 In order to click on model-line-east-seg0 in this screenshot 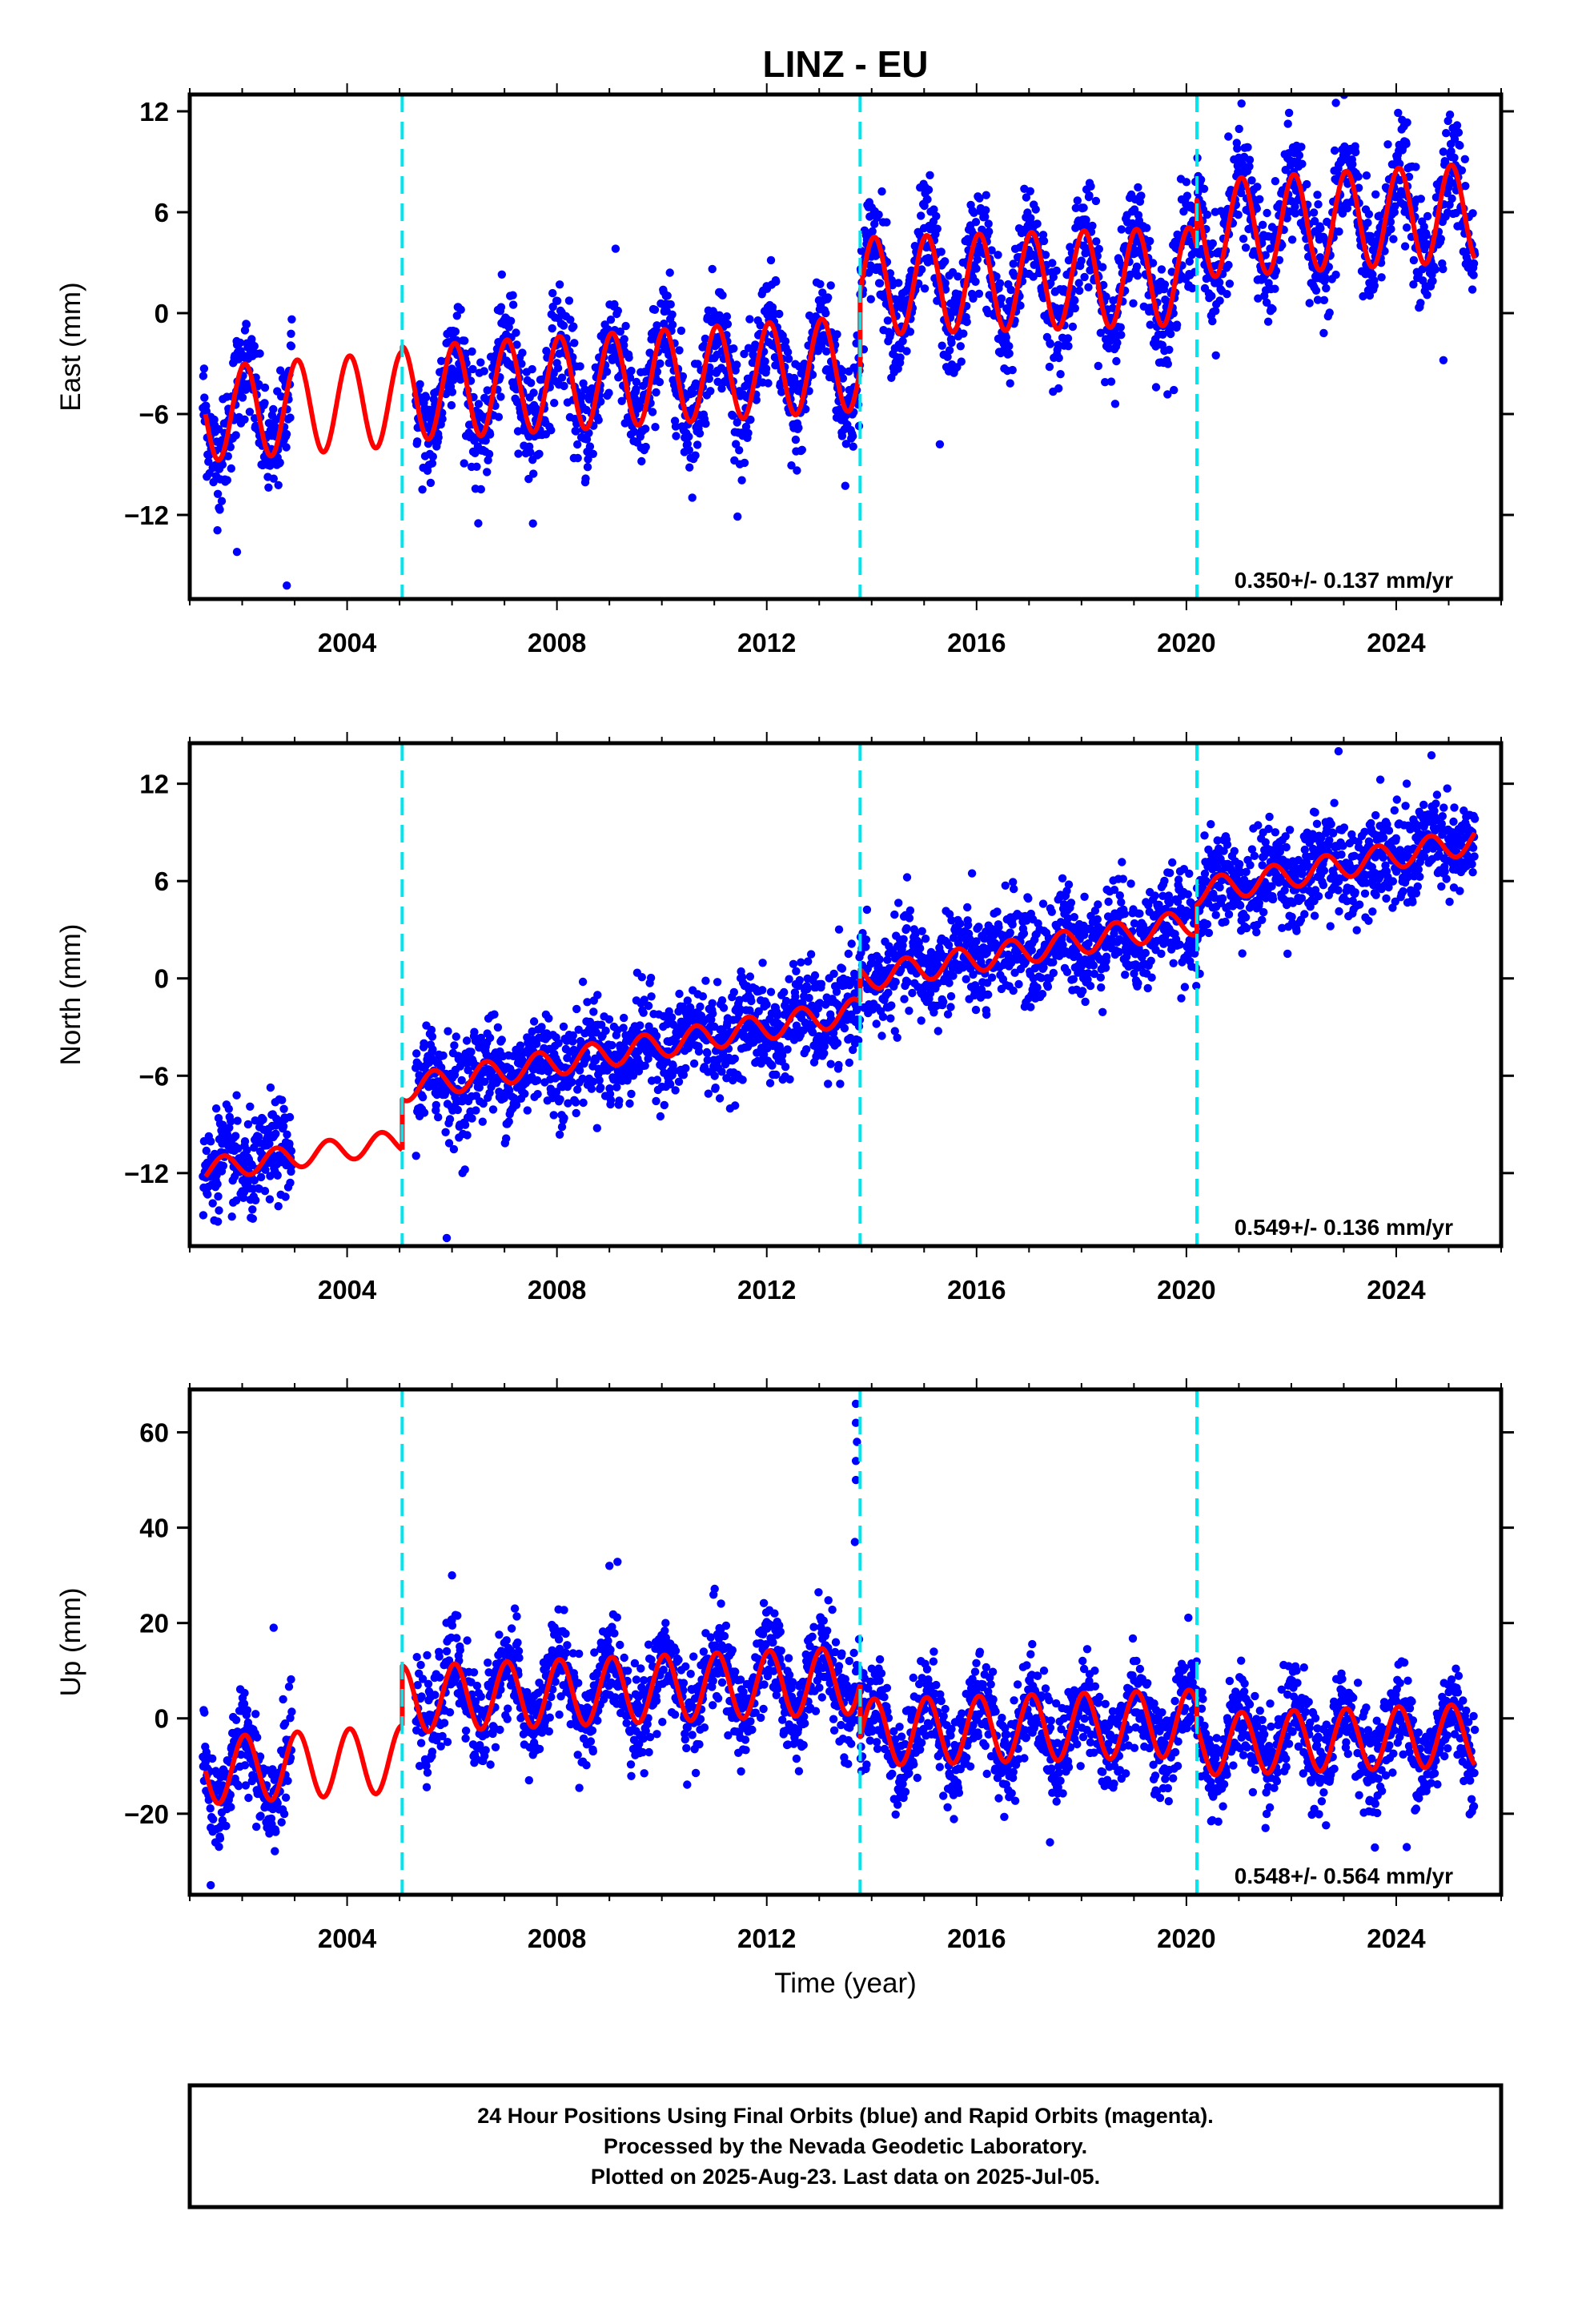, I will do `click(303, 406)`.